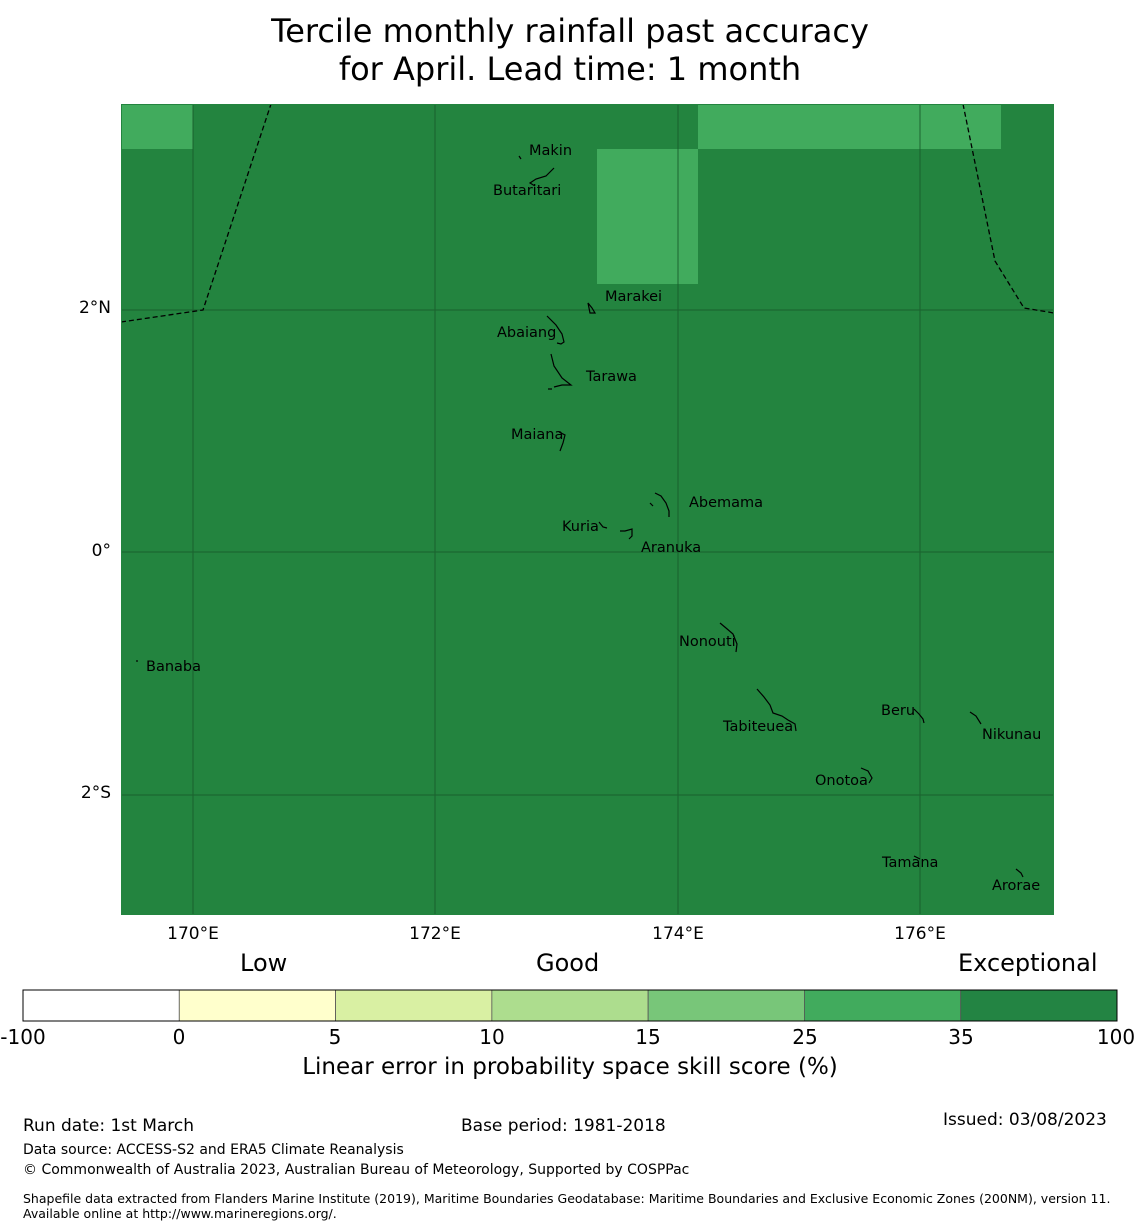 This screenshot has width=1140, height=1230. I want to click on run-date: Run date: 1st March, so click(109, 1126).